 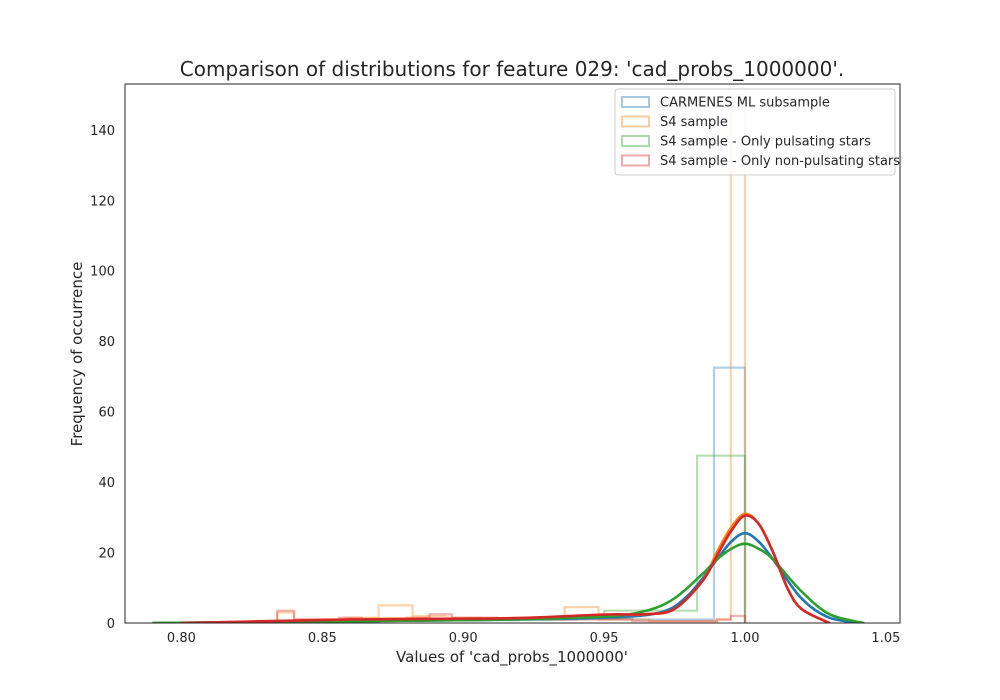 What do you see at coordinates (102, 201) in the screenshot?
I see `y-tick-label: 120` at bounding box center [102, 201].